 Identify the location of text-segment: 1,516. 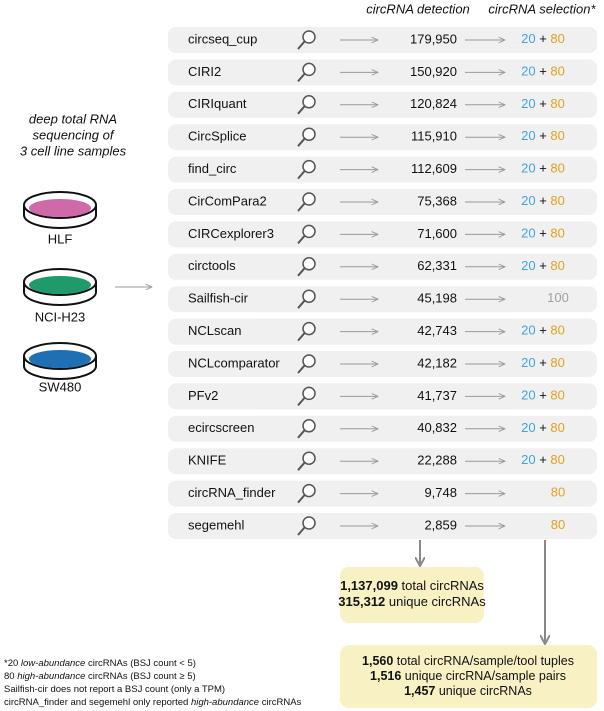
(385, 676).